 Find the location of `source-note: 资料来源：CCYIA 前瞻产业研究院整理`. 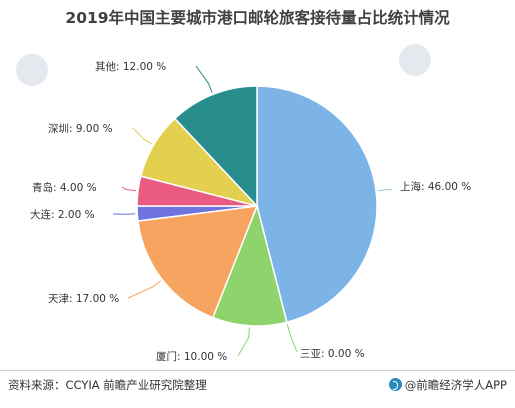

source-note: 资料来源：CCYIA 前瞻产业研究院整理 is located at coordinates (107, 385).